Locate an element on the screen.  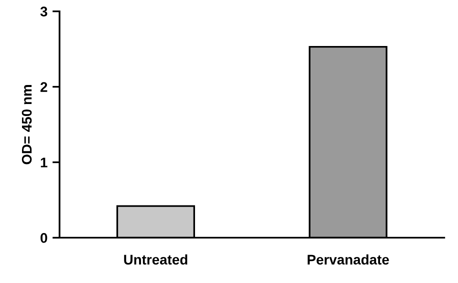
y-tick-label: 1 is located at coordinates (44, 163).